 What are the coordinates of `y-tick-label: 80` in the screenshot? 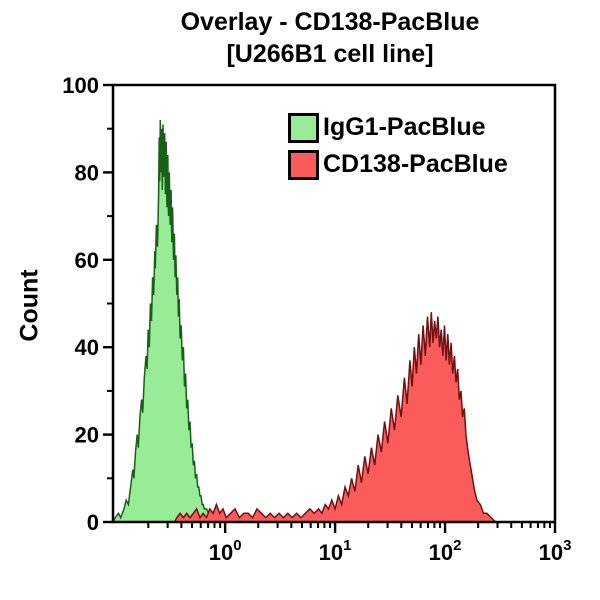 It's located at (87, 172).